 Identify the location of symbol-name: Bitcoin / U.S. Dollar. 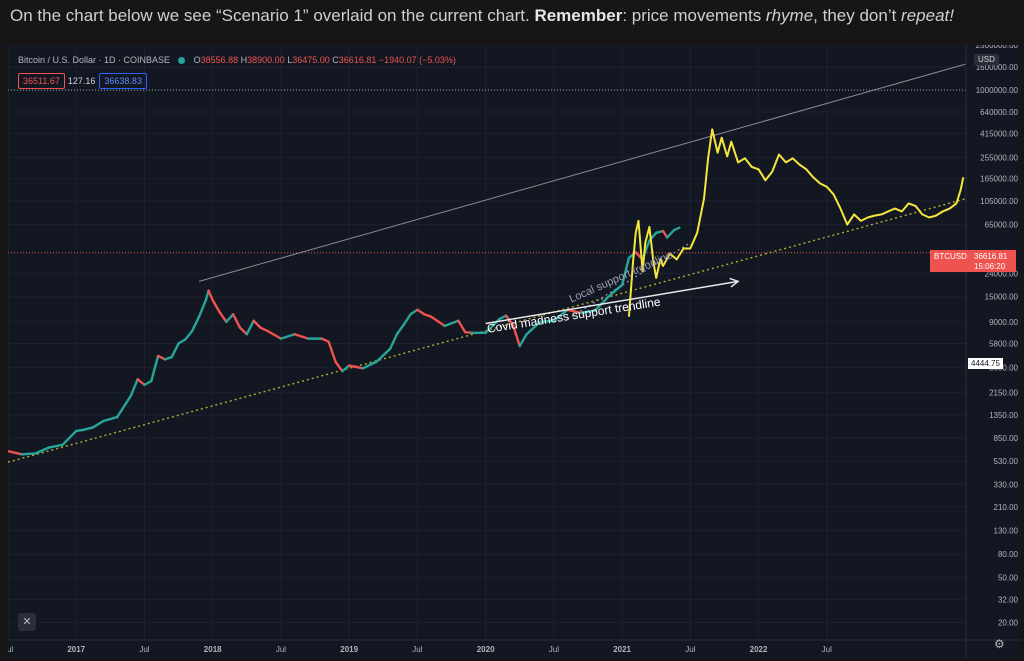
(57, 60).